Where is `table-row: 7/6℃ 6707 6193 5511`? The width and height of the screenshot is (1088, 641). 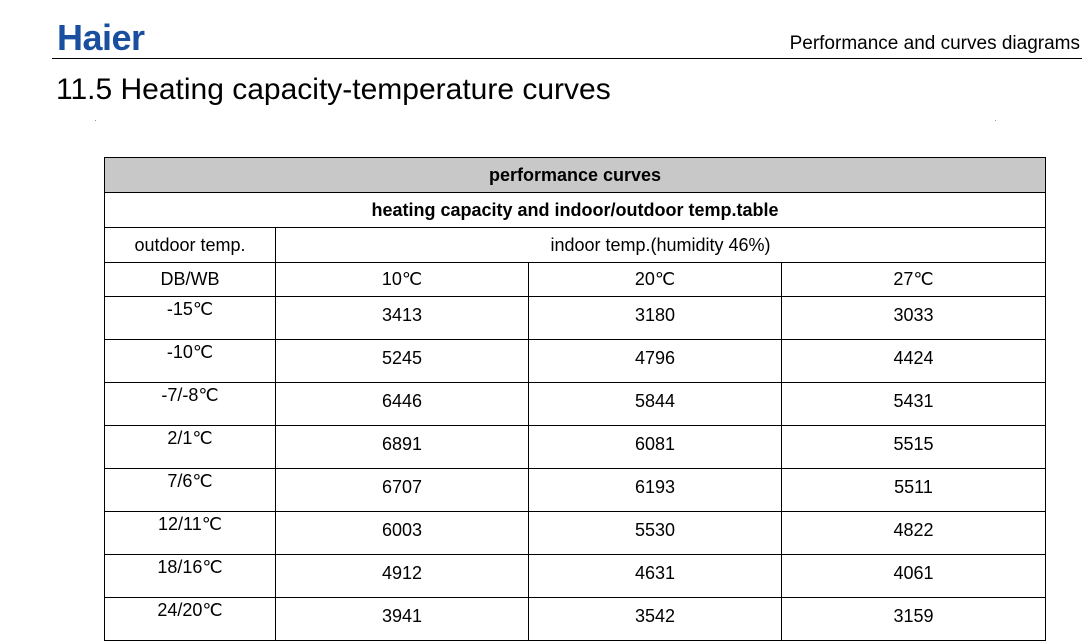
table-row: 7/6℃ 6707 6193 5511 is located at coordinates (575, 490).